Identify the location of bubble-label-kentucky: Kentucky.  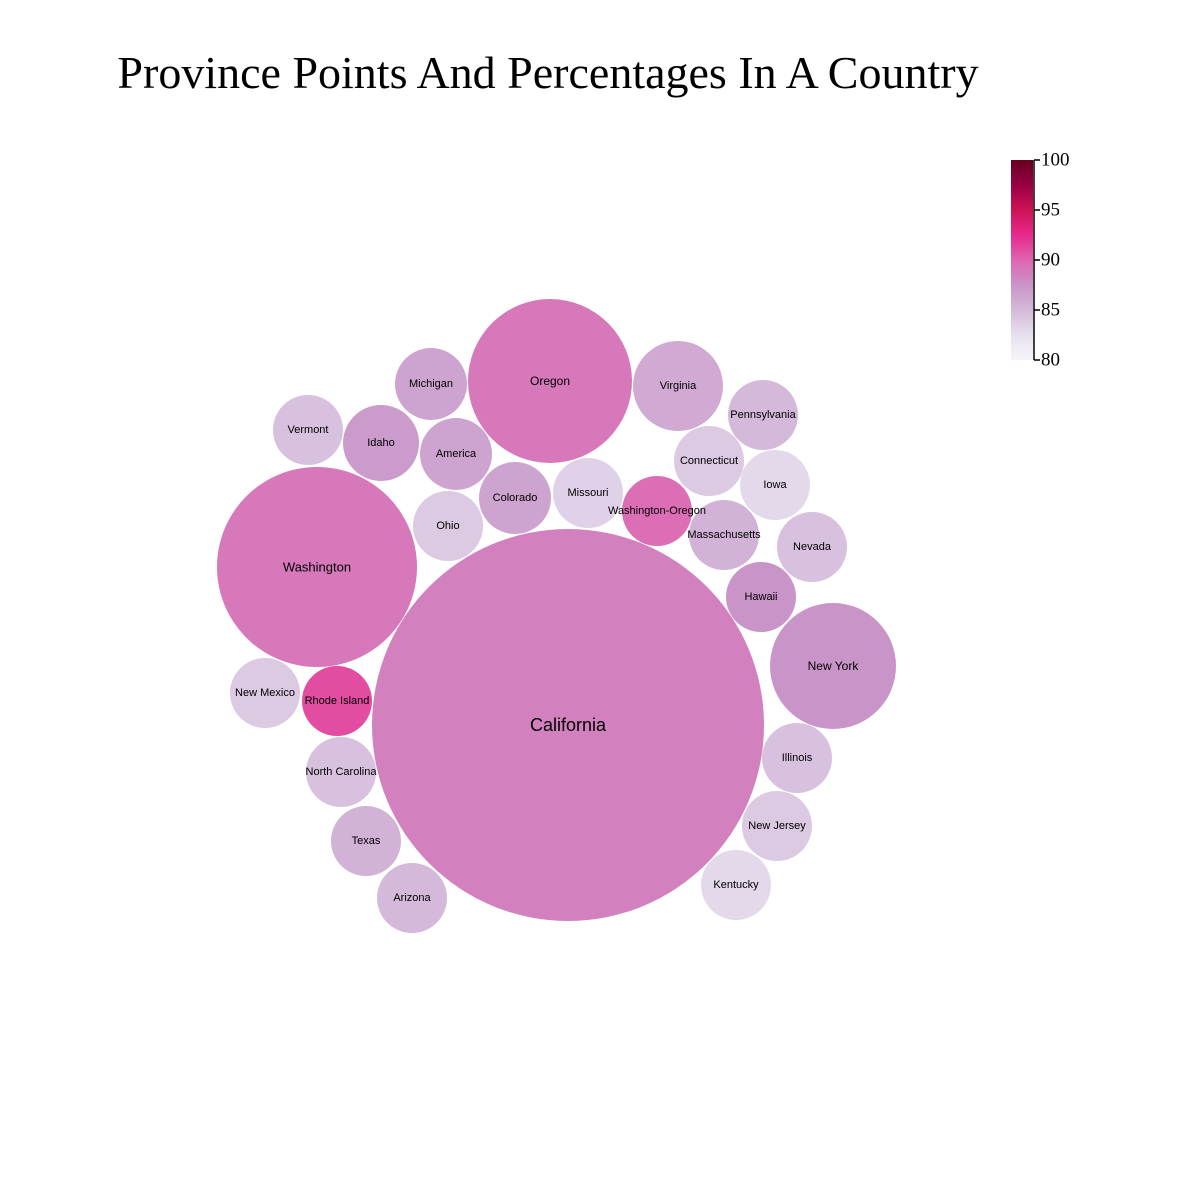
(736, 885).